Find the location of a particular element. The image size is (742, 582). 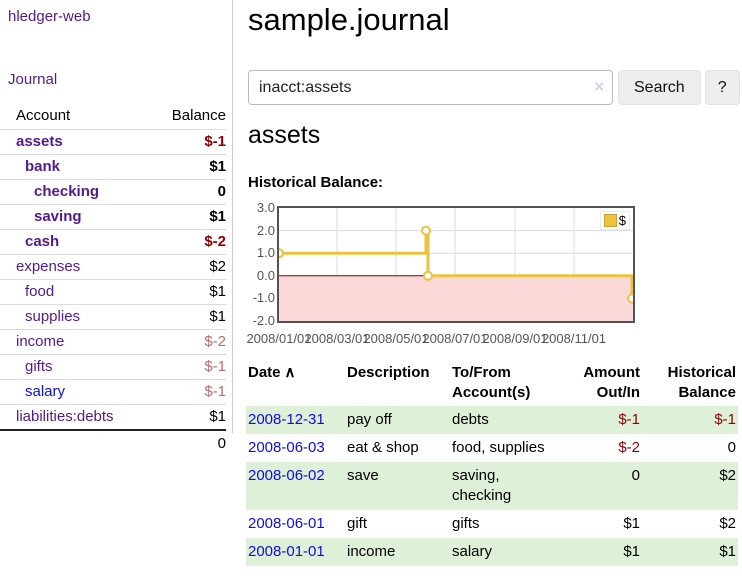

transaction-balance: 0 is located at coordinates (731, 447).